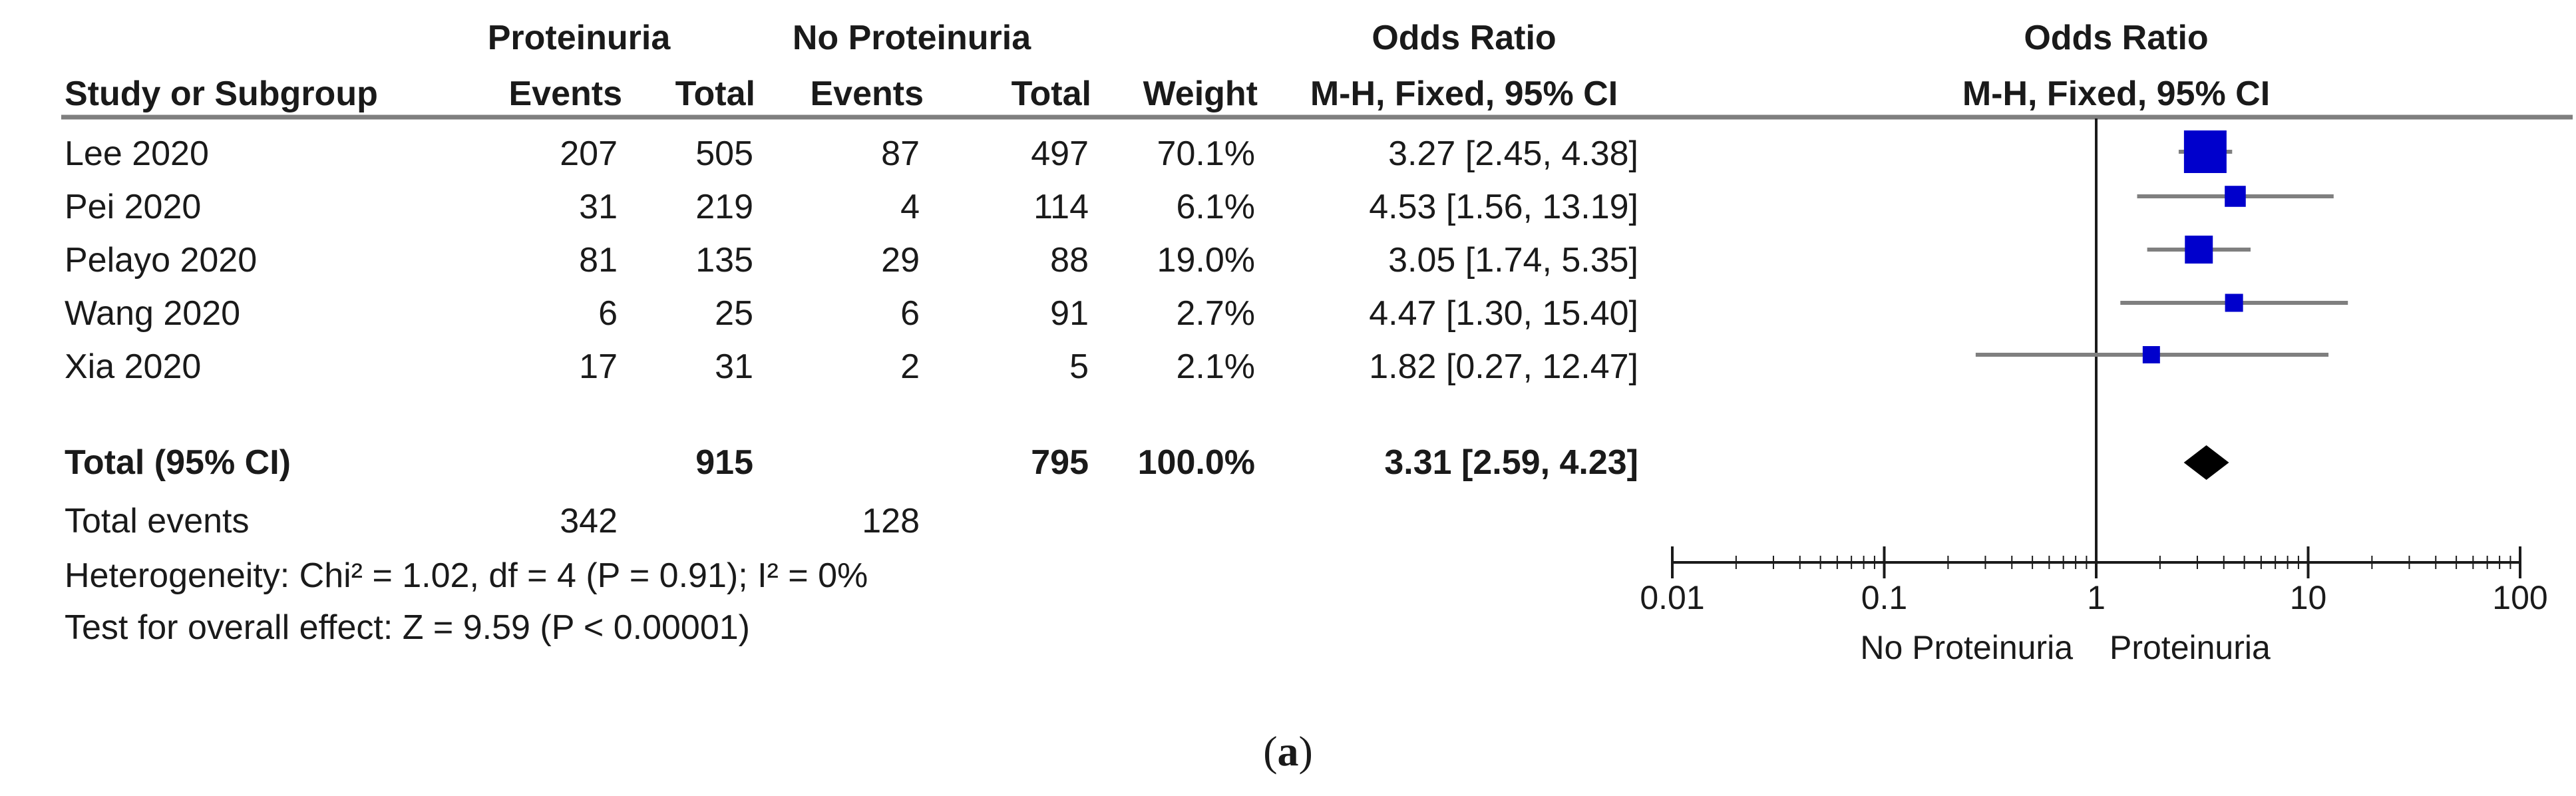  I want to click on x-tick-label: 100, so click(2519, 597).